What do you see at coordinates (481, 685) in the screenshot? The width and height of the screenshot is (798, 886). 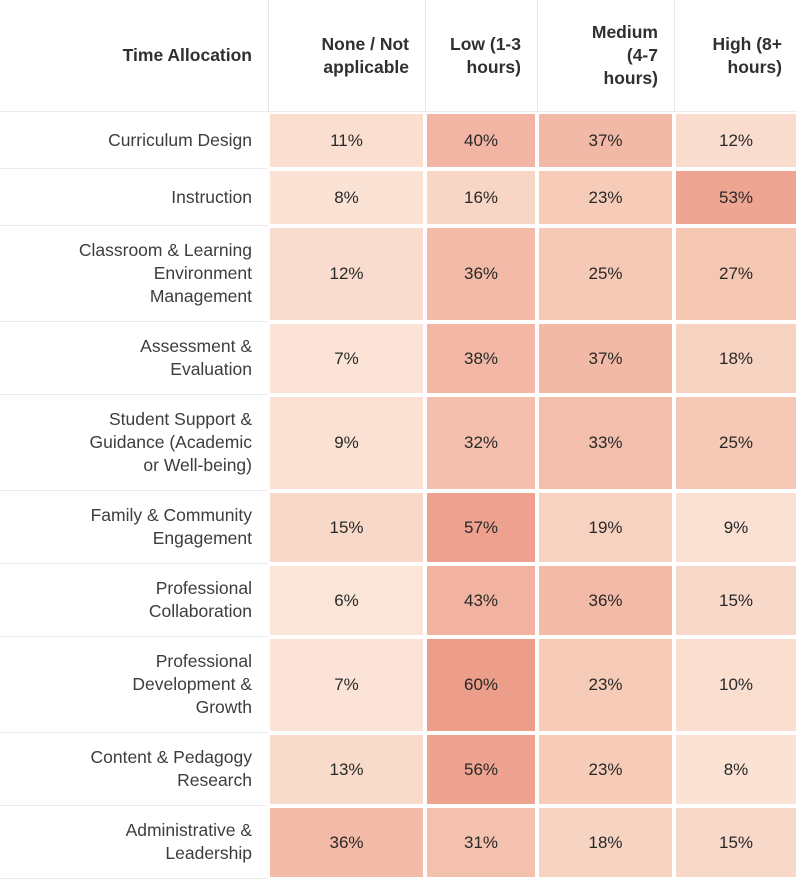 I see `heatmap-cell: 60%` at bounding box center [481, 685].